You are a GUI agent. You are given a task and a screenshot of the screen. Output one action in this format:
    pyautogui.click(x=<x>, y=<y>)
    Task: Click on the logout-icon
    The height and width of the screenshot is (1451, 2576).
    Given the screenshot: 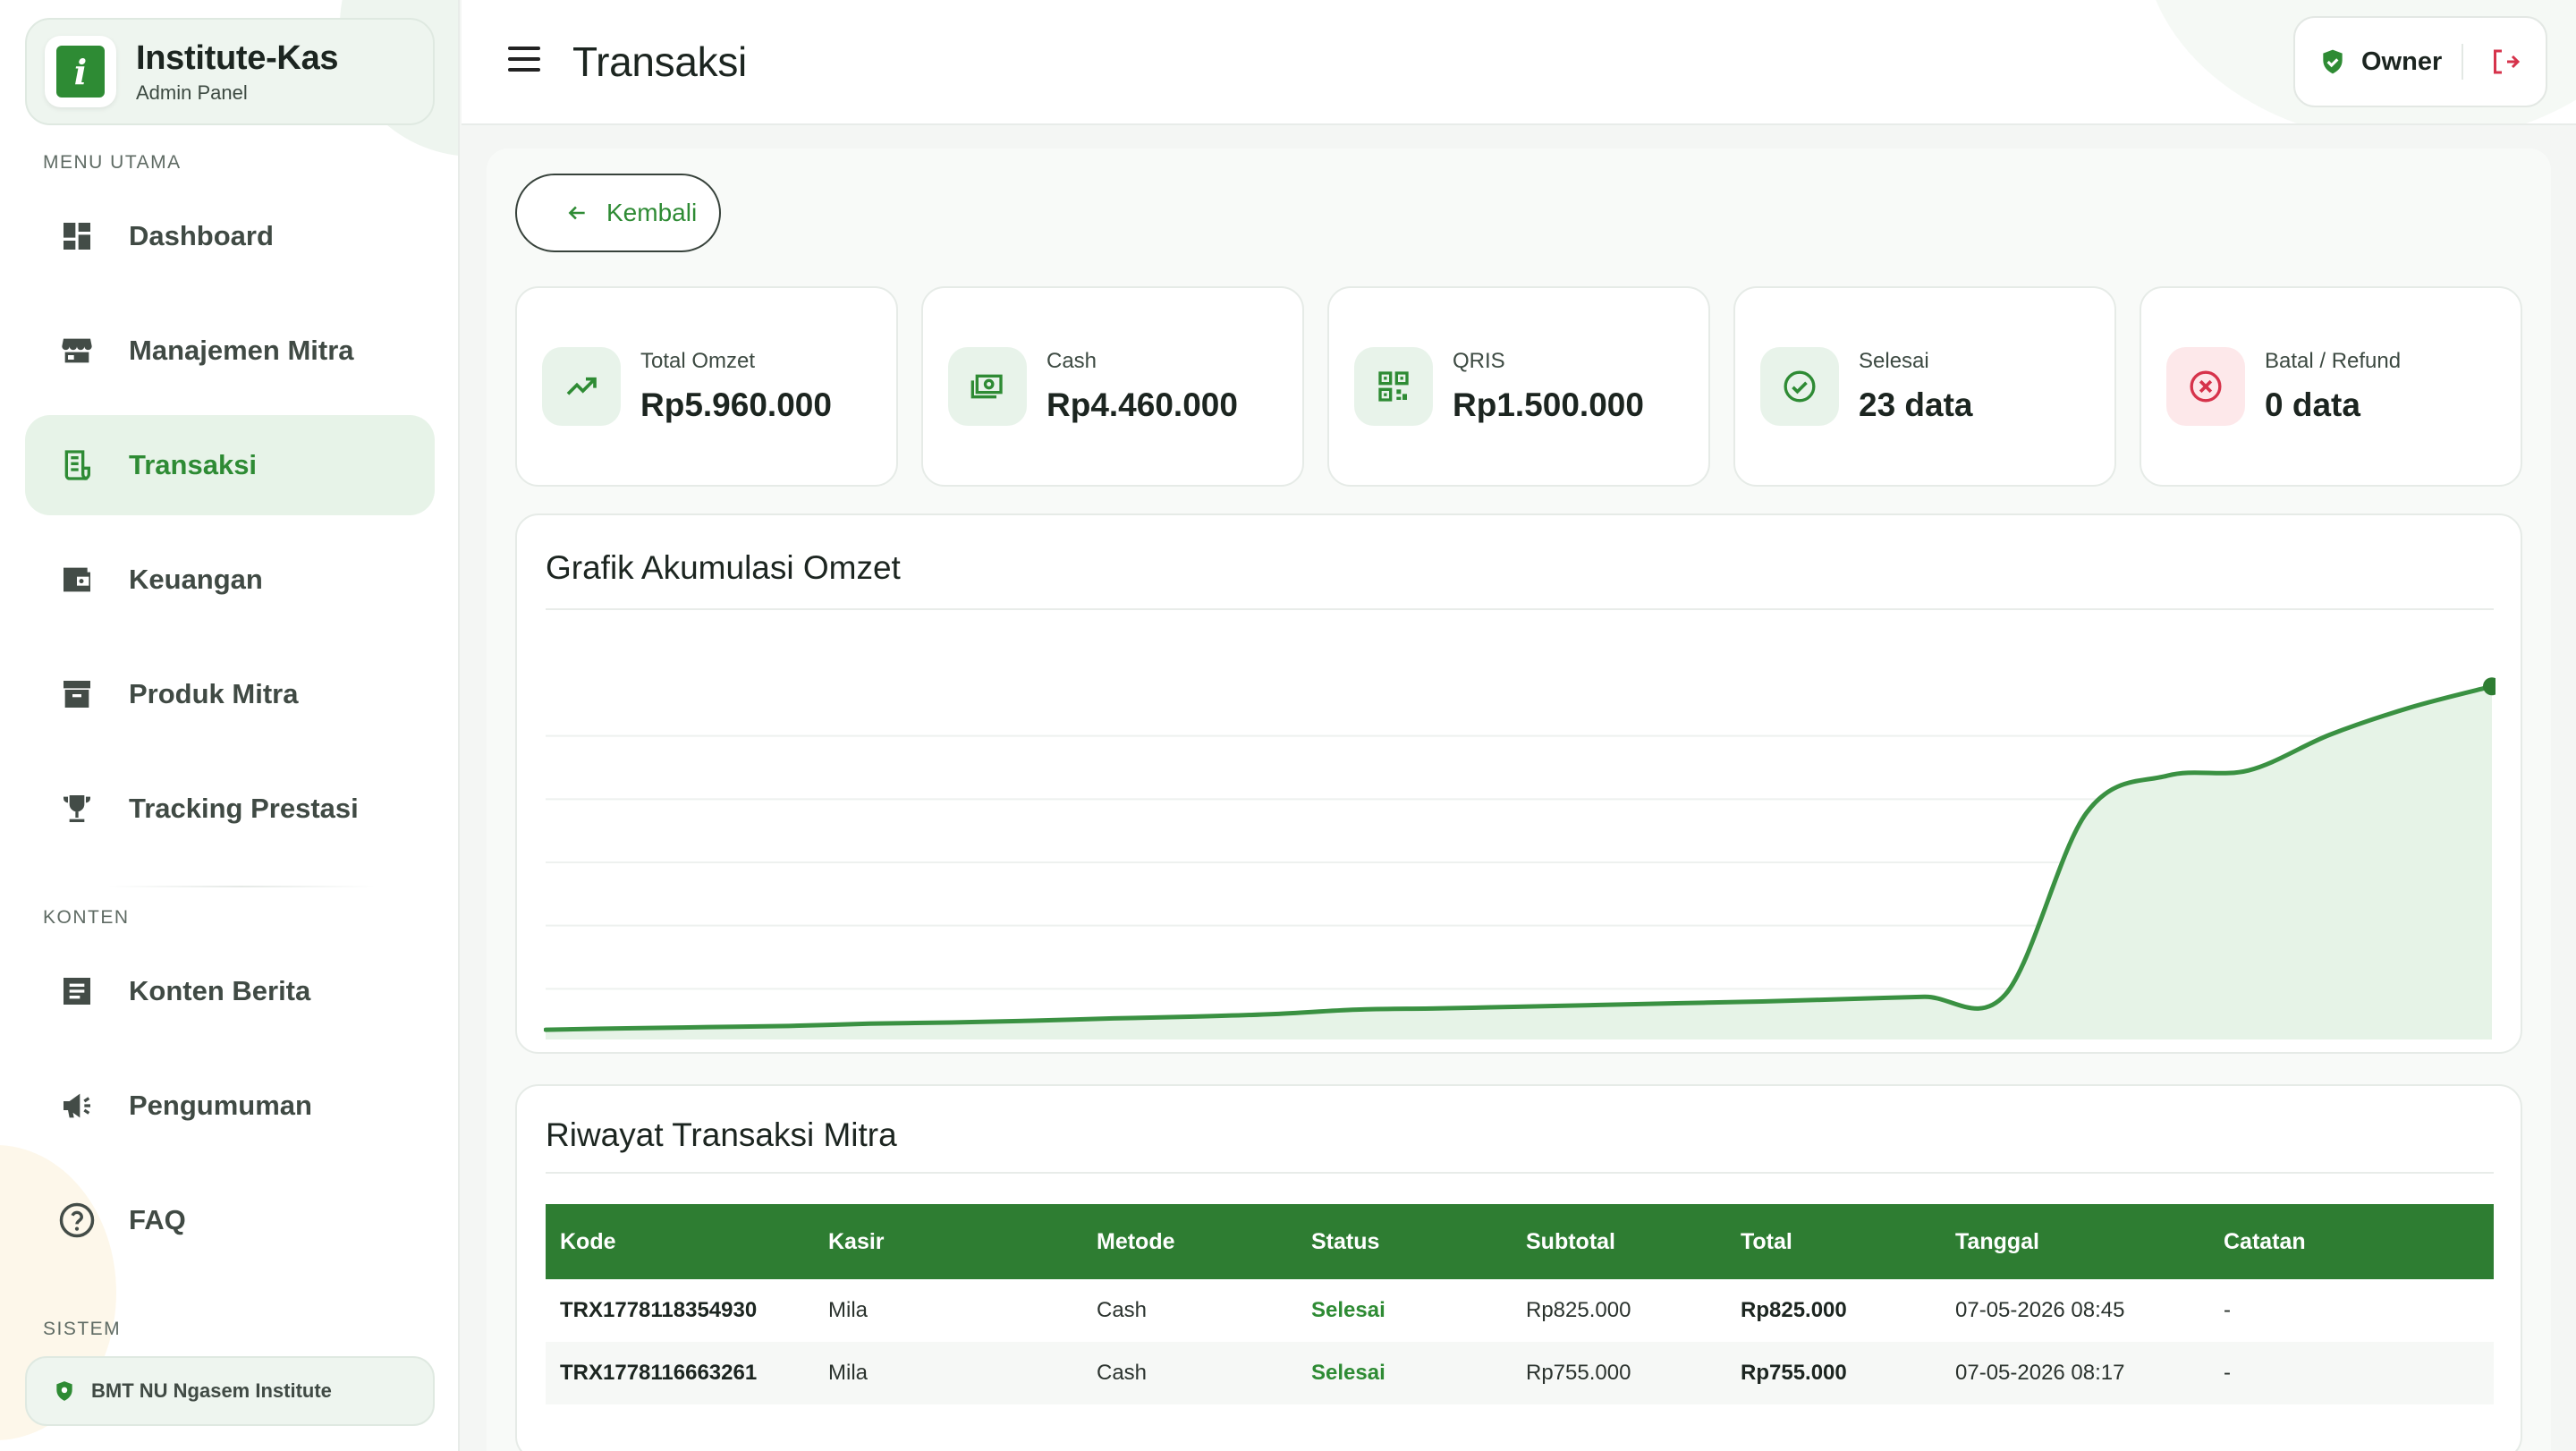 What is the action you would take?
    pyautogui.click(x=2504, y=62)
    